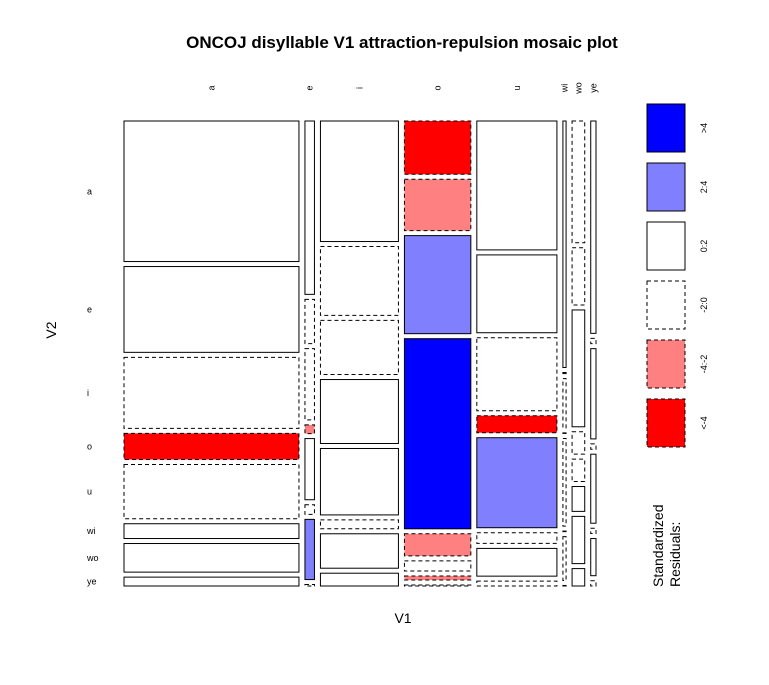 The width and height of the screenshot is (769, 685). What do you see at coordinates (211, 558) in the screenshot?
I see `tile-a-wo` at bounding box center [211, 558].